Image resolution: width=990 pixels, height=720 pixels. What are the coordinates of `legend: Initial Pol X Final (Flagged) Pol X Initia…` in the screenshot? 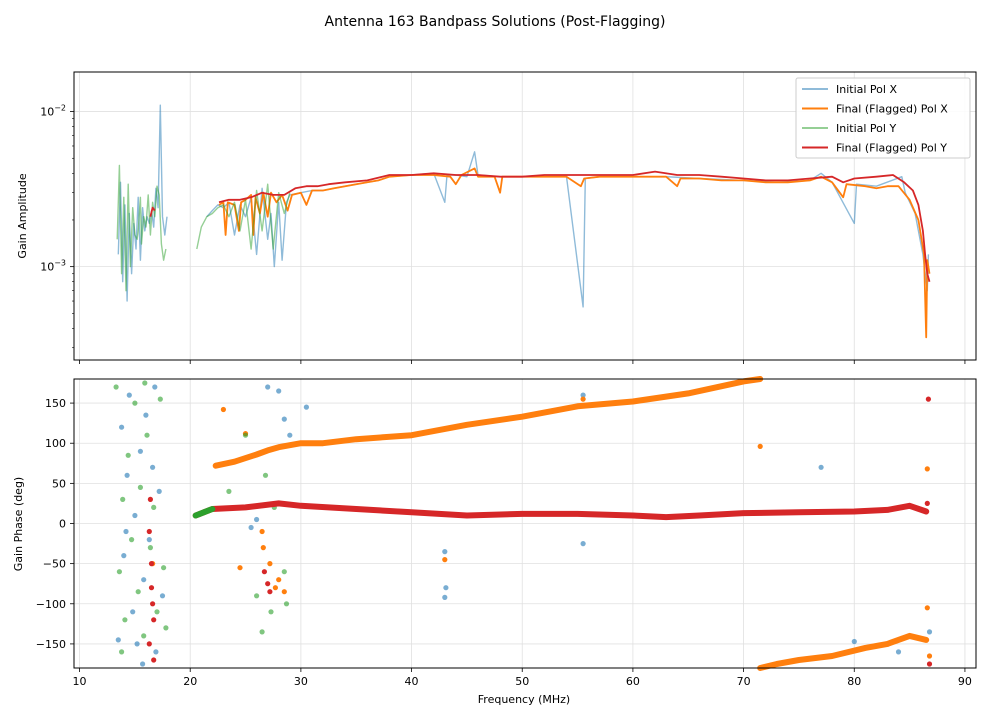 It's located at (883, 118).